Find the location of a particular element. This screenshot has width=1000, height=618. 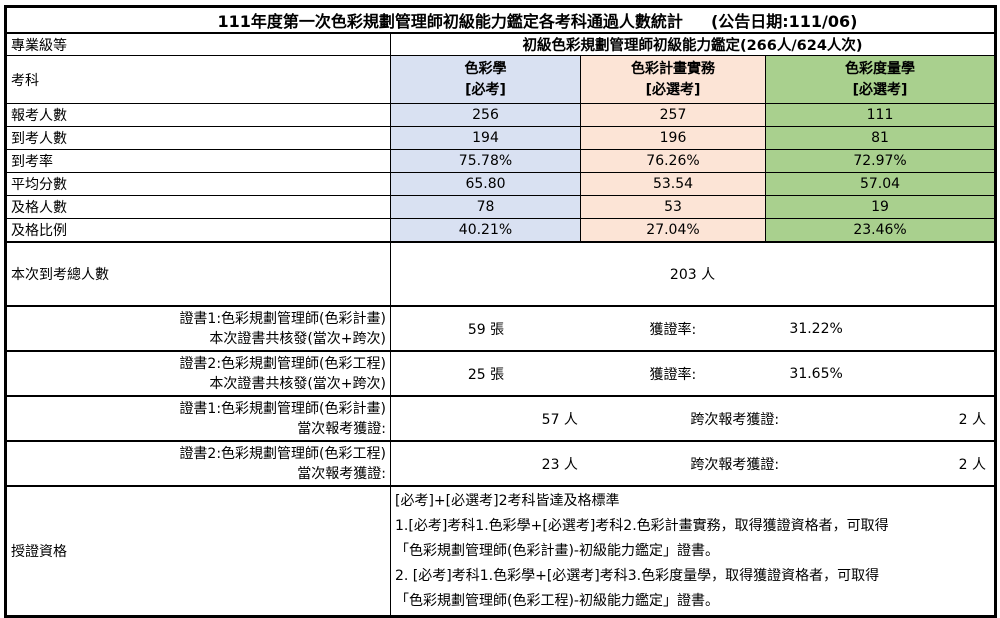

subjects-label: 考科 is located at coordinates (198, 79).